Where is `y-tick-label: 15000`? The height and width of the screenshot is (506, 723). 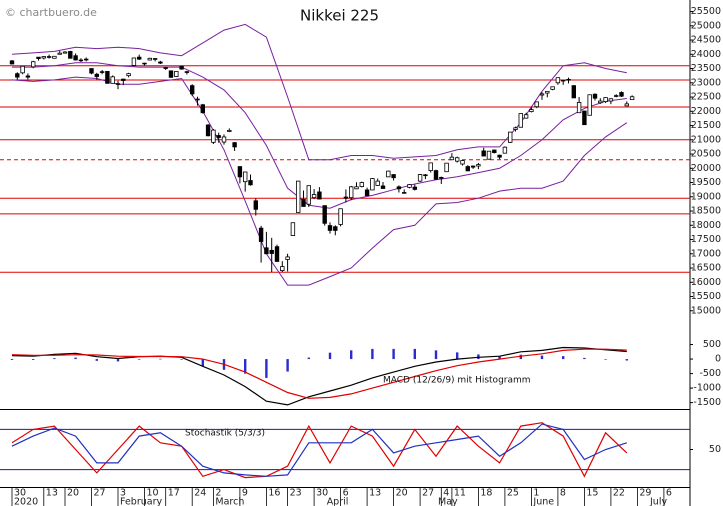
y-tick-label: 15000 is located at coordinates (706, 310).